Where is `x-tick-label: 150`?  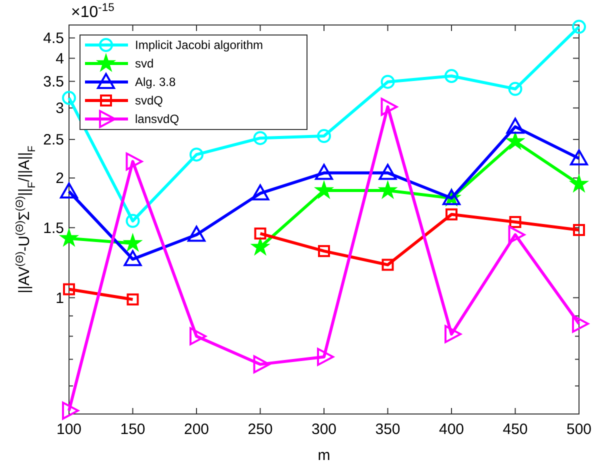 x-tick-label: 150 is located at coordinates (133, 429).